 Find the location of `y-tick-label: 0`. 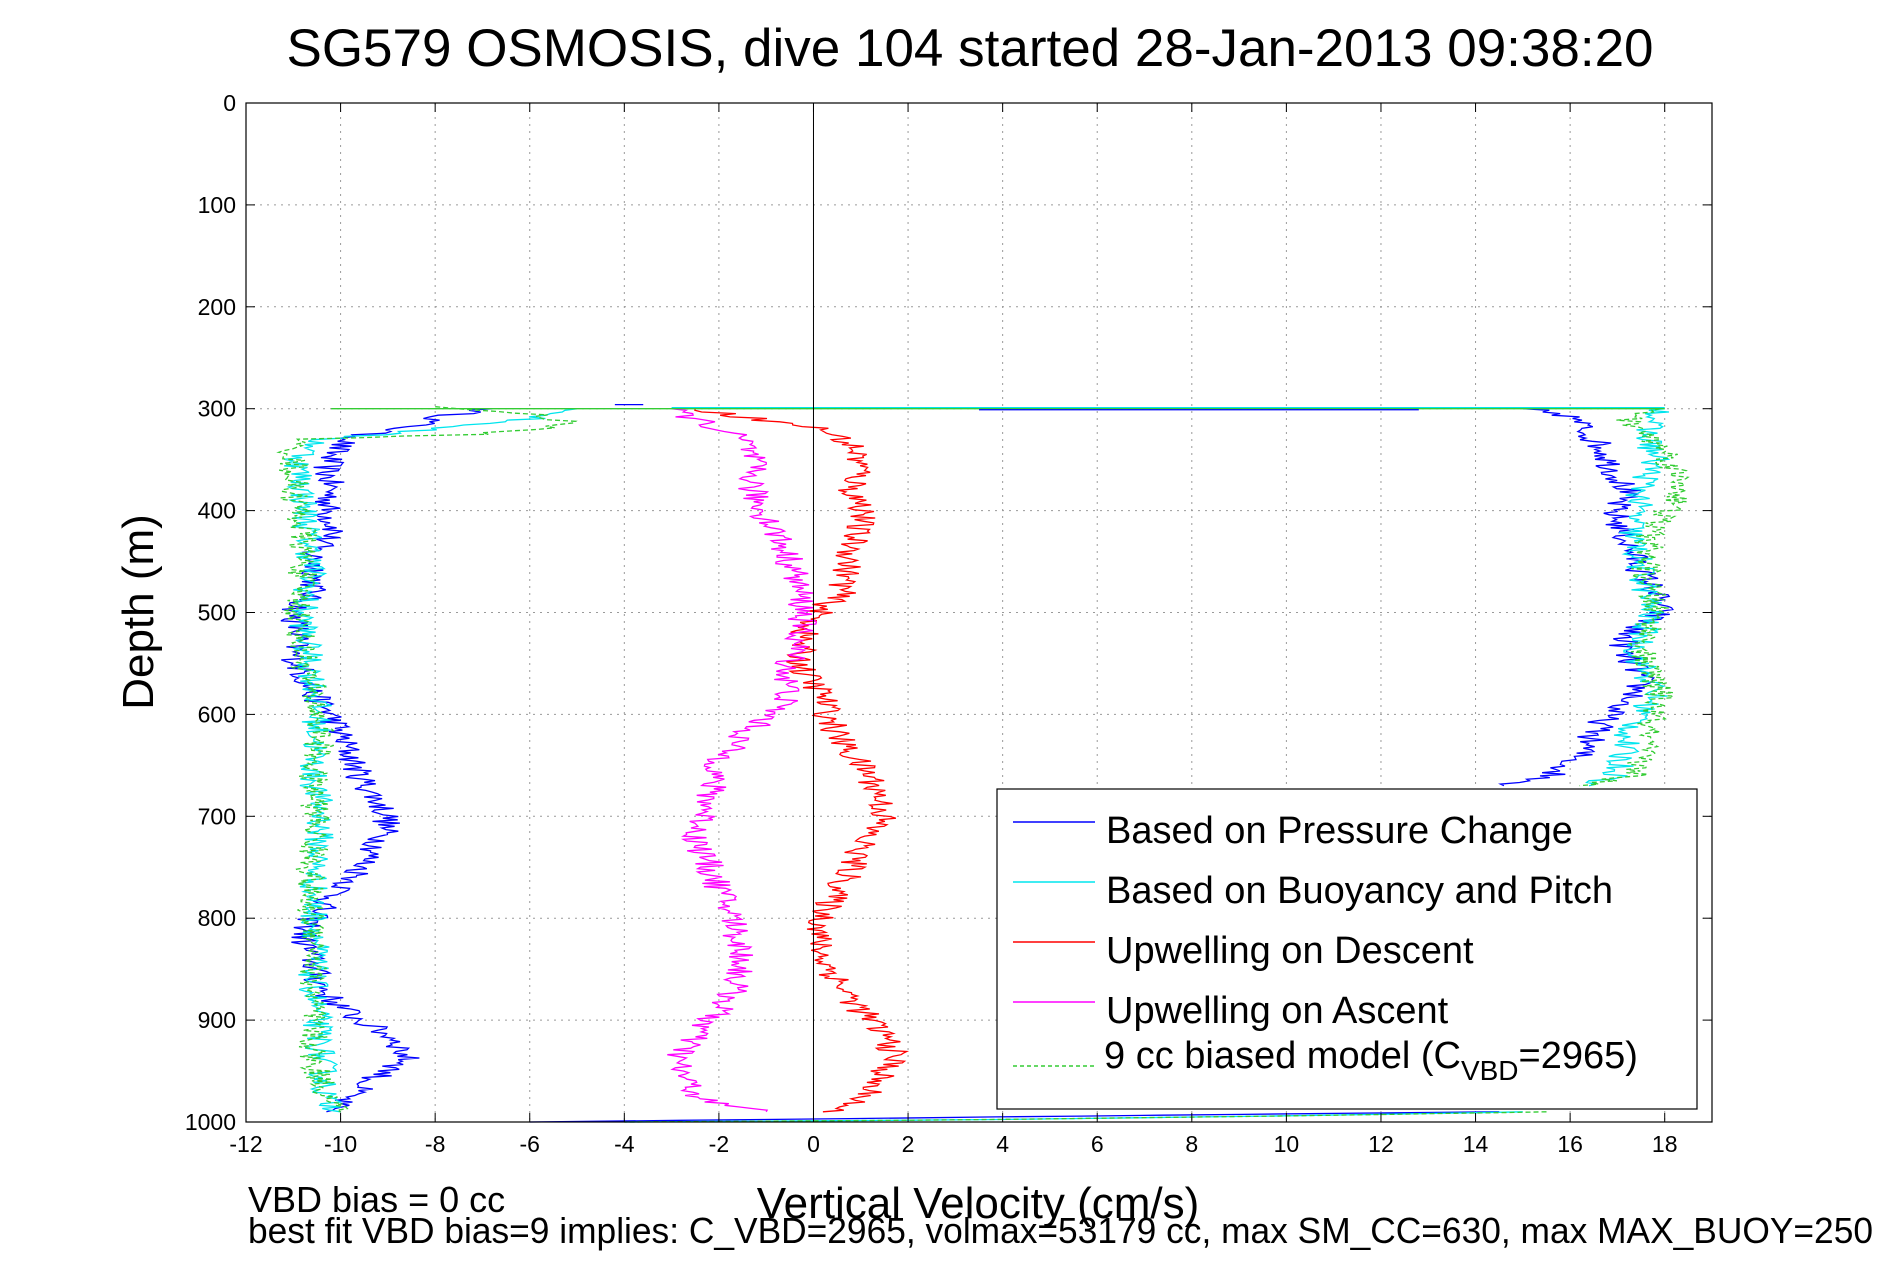

y-tick-label: 0 is located at coordinates (229, 103).